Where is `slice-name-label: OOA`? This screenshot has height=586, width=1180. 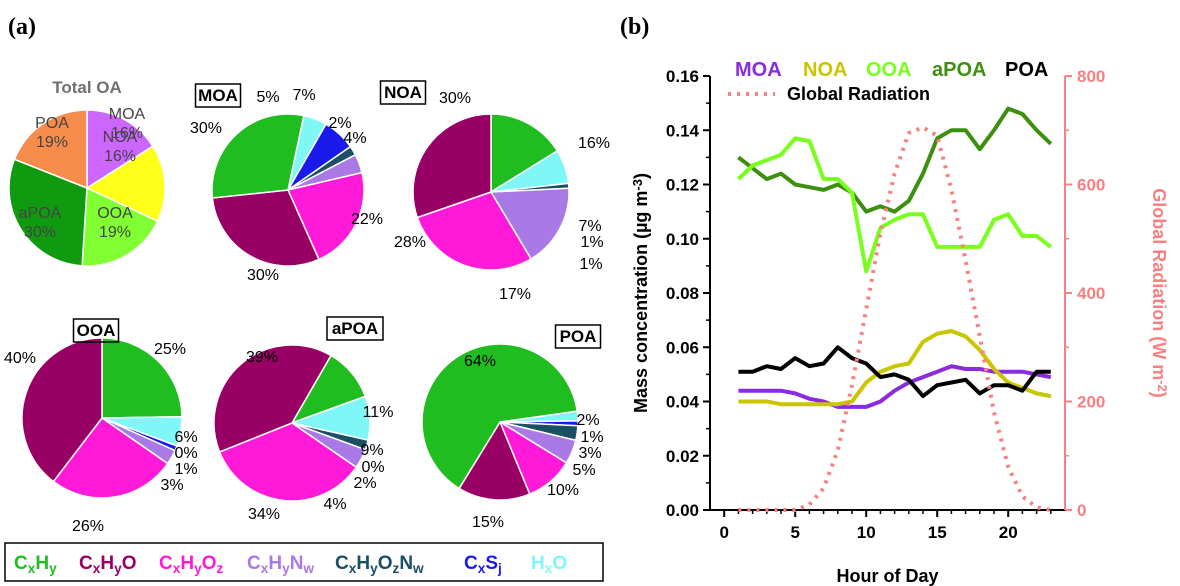 slice-name-label: OOA is located at coordinates (115, 213).